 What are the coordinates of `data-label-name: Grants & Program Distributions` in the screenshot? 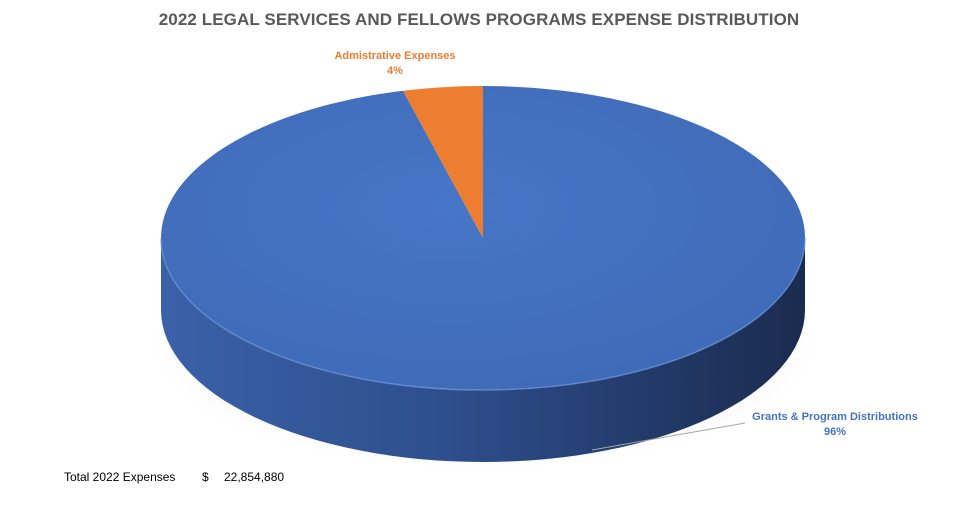 It's located at (835, 417).